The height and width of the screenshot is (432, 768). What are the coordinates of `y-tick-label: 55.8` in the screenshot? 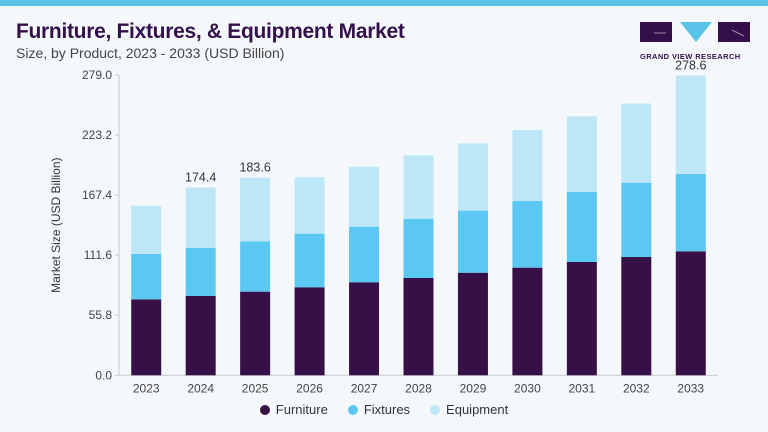 It's located at (101, 315).